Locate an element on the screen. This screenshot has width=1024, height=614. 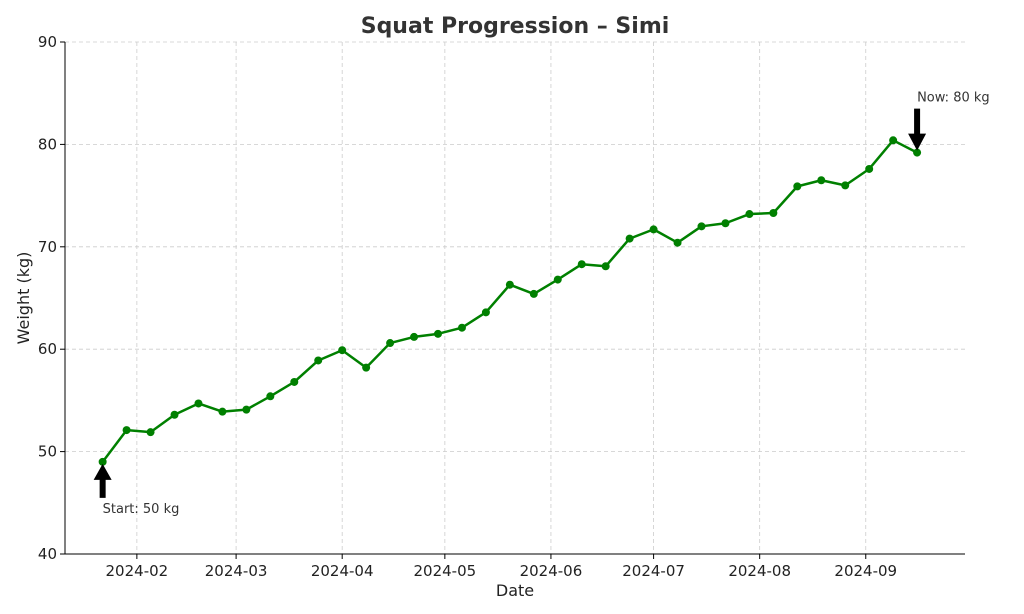
x-tick-label: 2024-09 is located at coordinates (865, 571).